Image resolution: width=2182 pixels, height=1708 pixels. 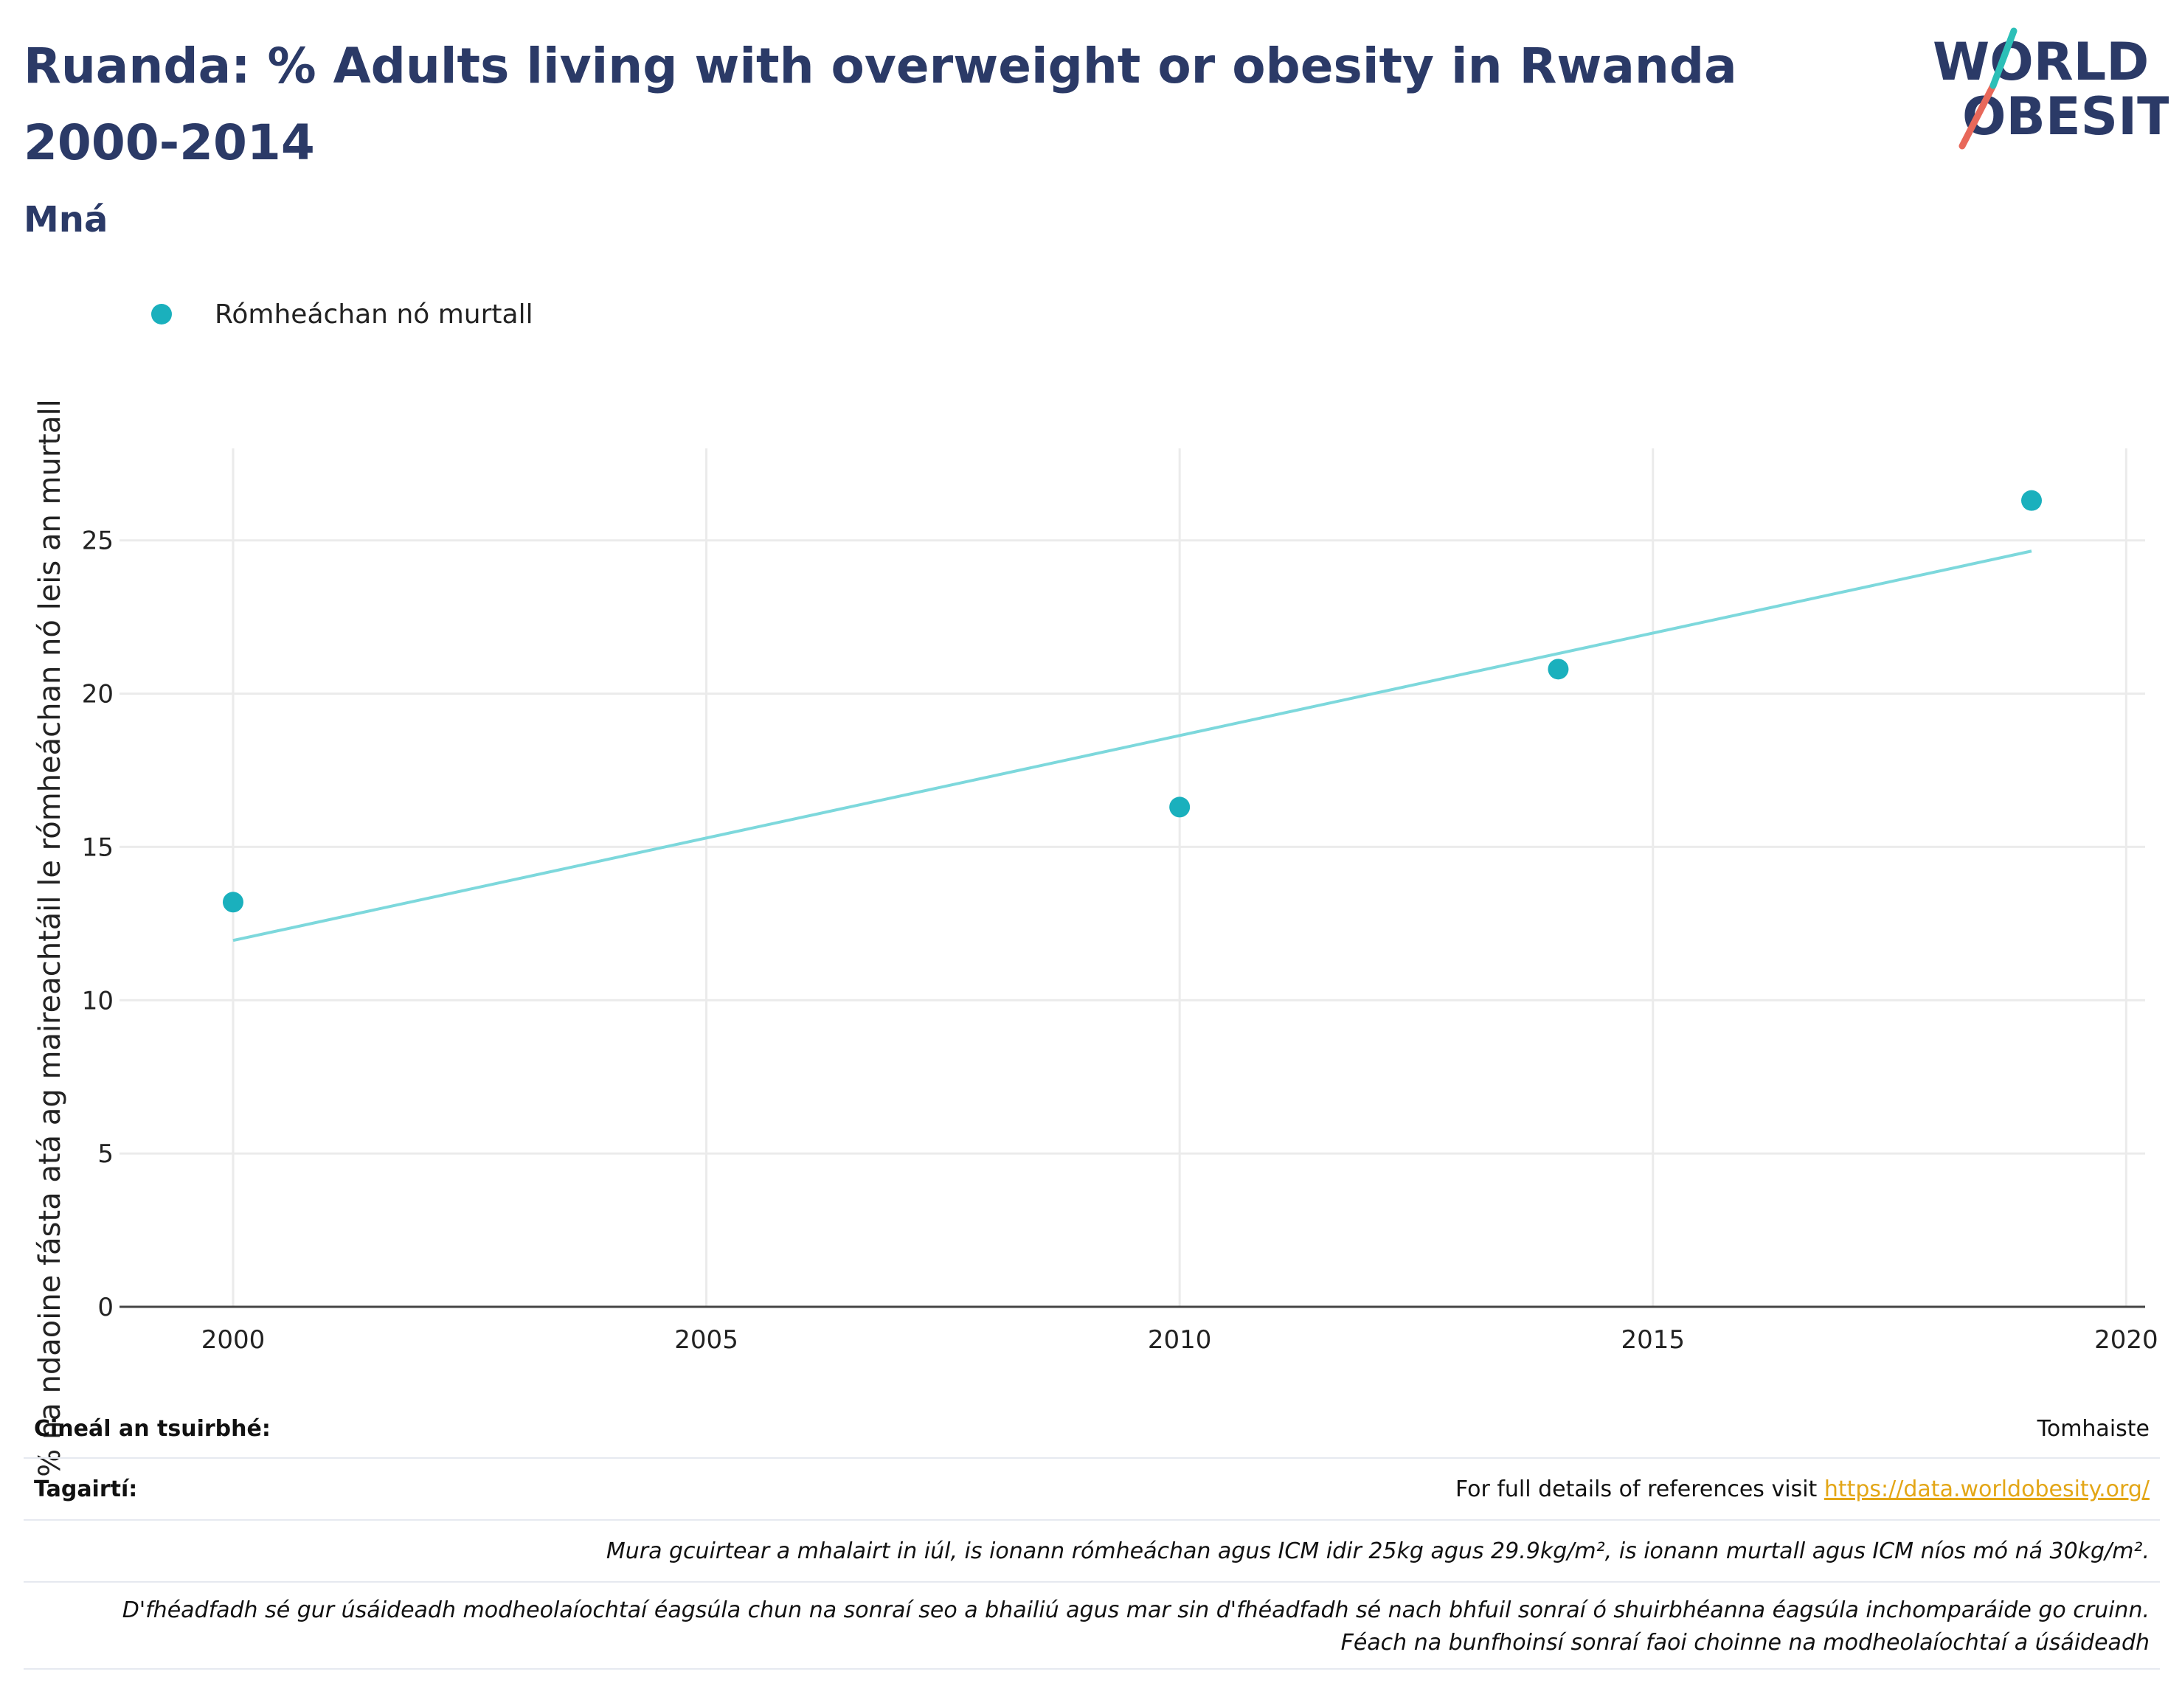 What do you see at coordinates (1977, 116) in the screenshot?
I see `logo-red-slash` at bounding box center [1977, 116].